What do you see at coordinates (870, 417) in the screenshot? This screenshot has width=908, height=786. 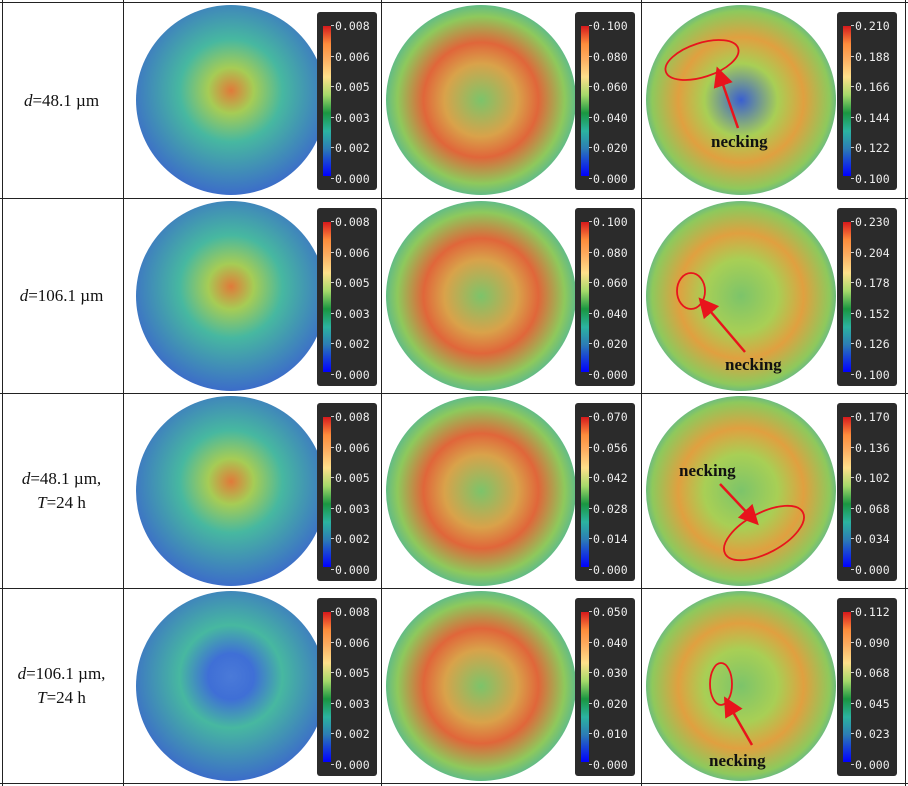 I see `colorbar-tick-label: 0.170` at bounding box center [870, 417].